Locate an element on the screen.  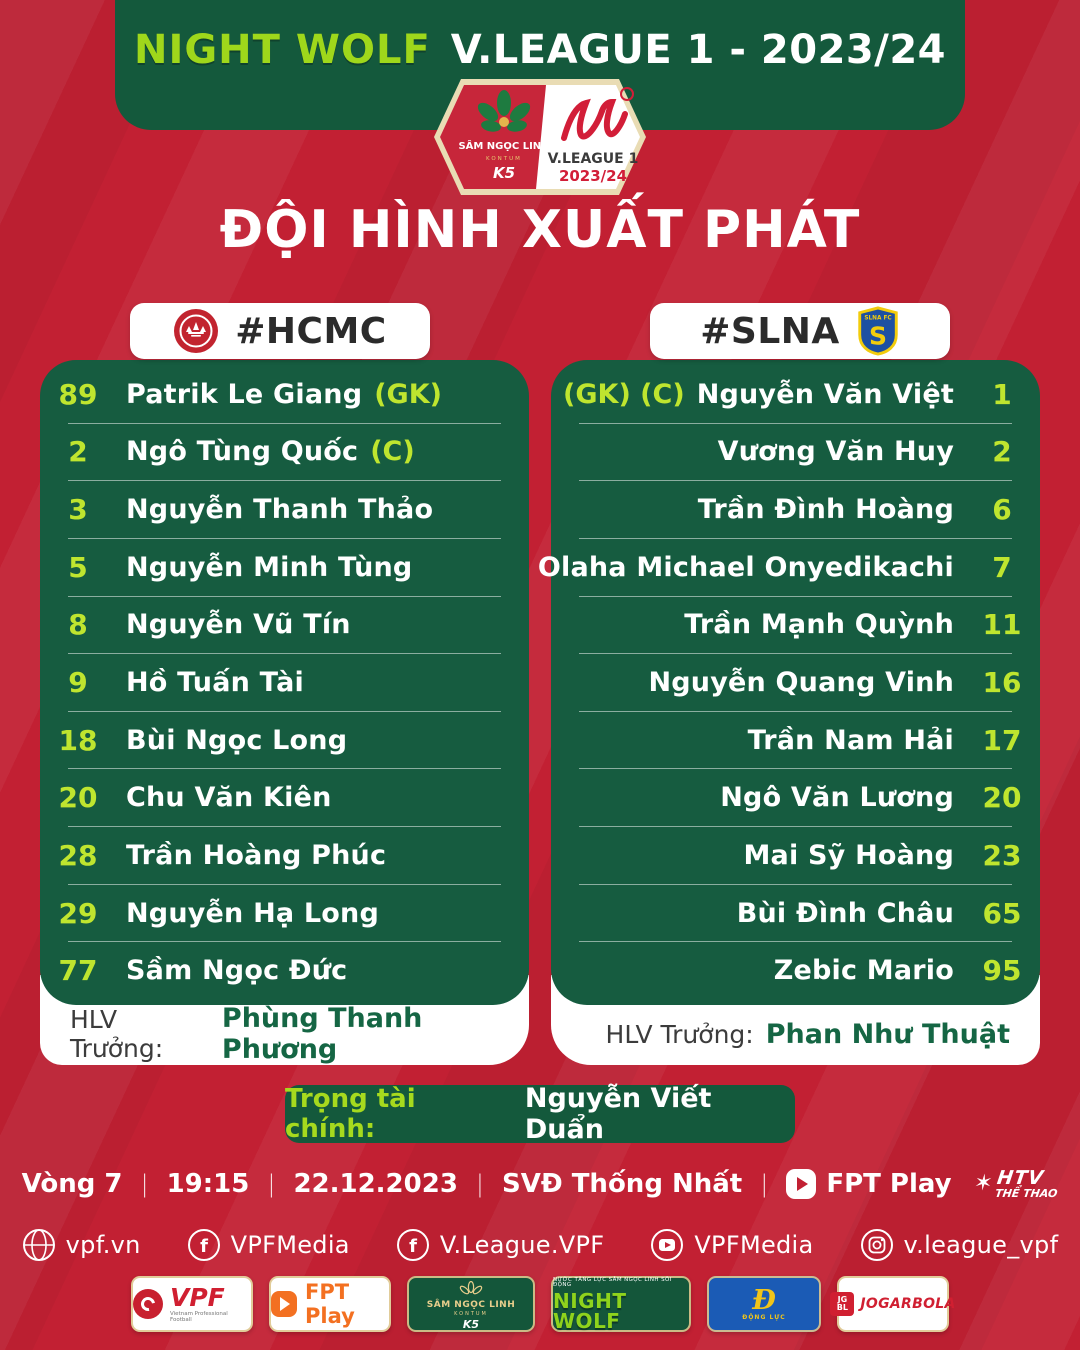
player-row: 29 Nguyễn Hạ Long is located at coordinates (280, 914).